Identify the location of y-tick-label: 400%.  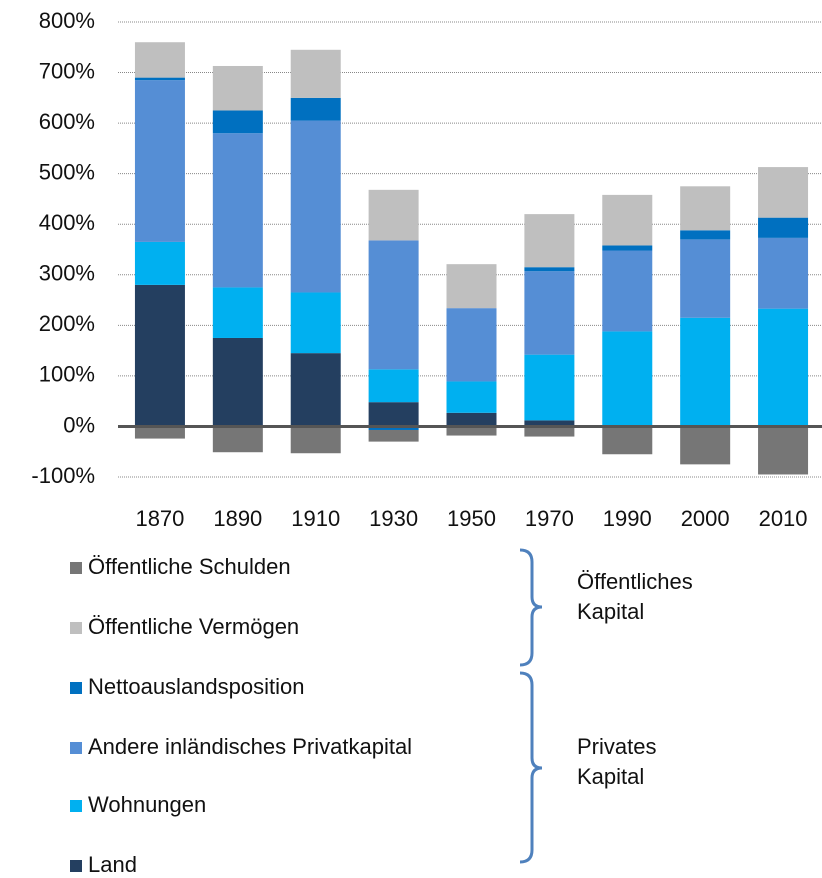
(67, 222).